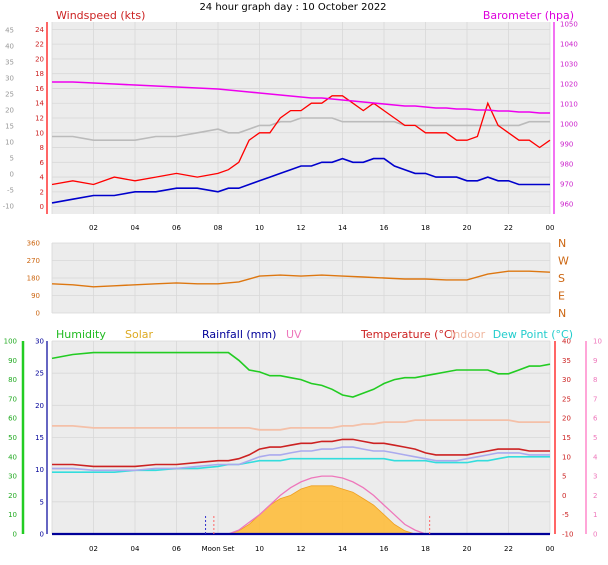  What do you see at coordinates (566, 438) in the screenshot?
I see `temperature-tick-label: 15` at bounding box center [566, 438].